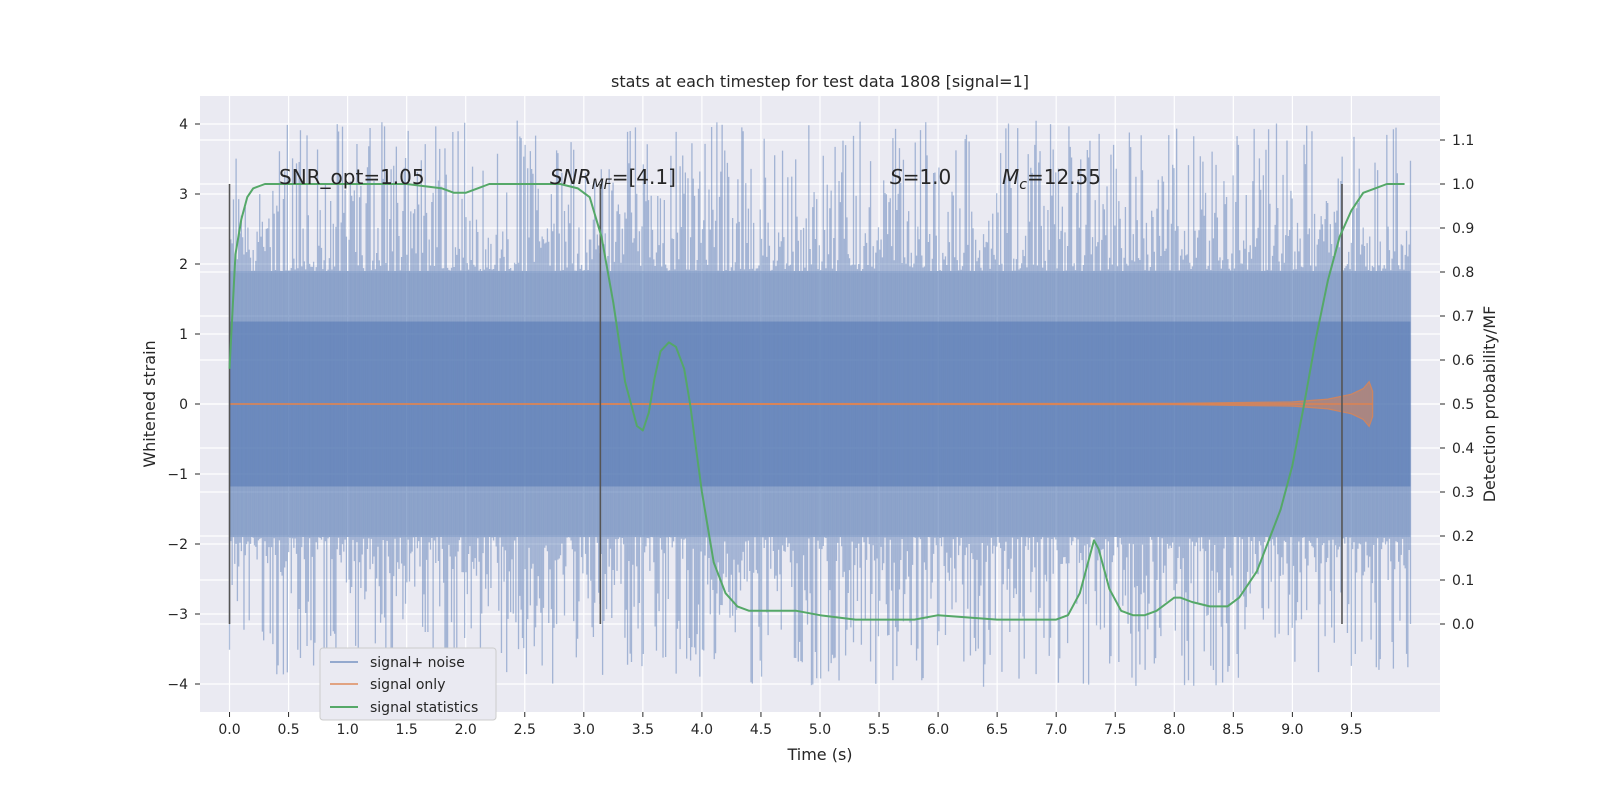 This screenshot has height=800, width=1600. Describe the element at coordinates (177, 685) in the screenshot. I see `y-tick-label-8: −4` at that location.